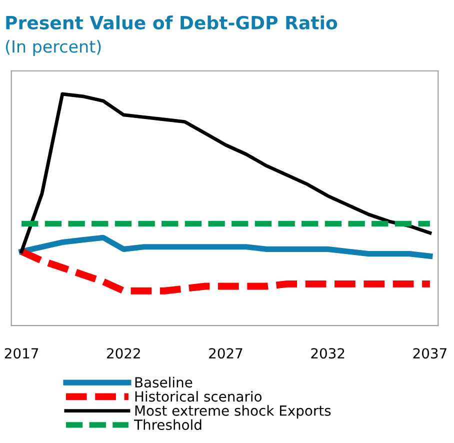 Image resolution: width=454 pixels, height=443 pixels. I want to click on x-tick-label: 2032, so click(327, 353).